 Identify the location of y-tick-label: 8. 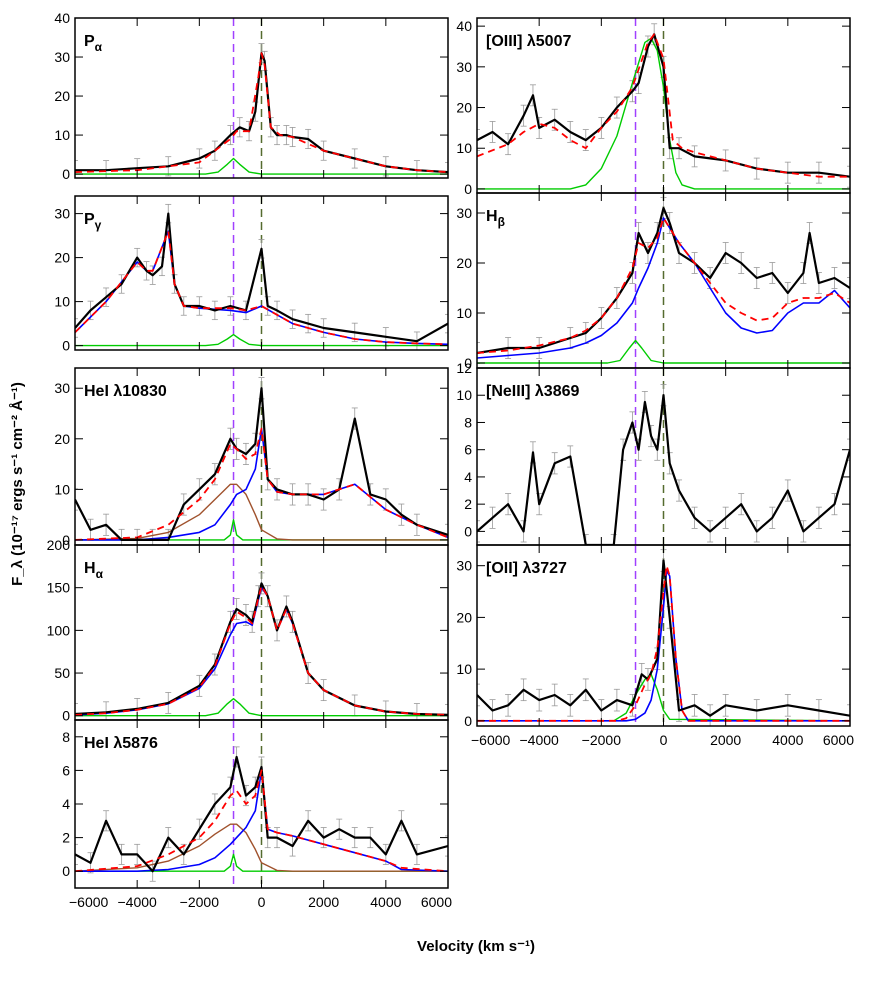
(468, 422).